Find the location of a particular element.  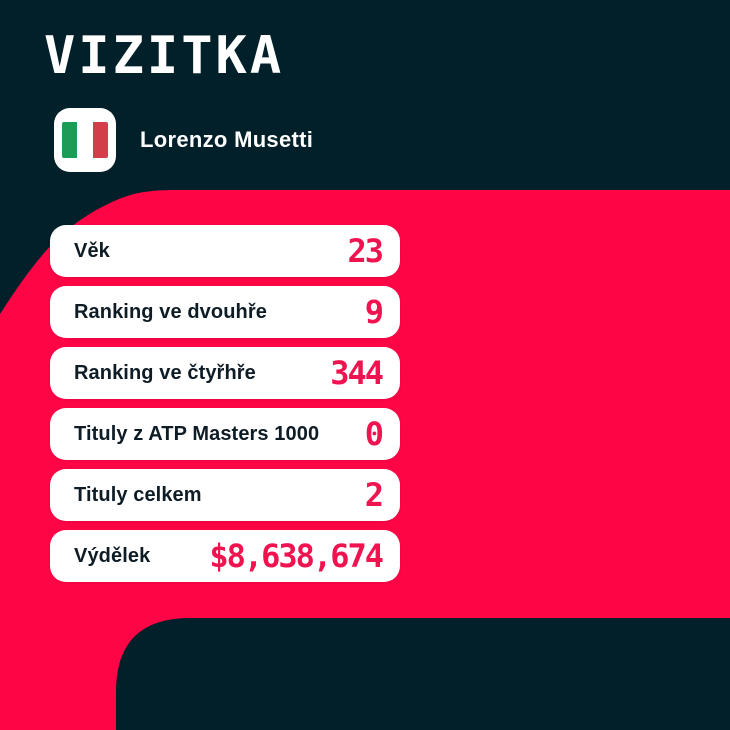

stat-label: Výdělek is located at coordinates (112, 555).